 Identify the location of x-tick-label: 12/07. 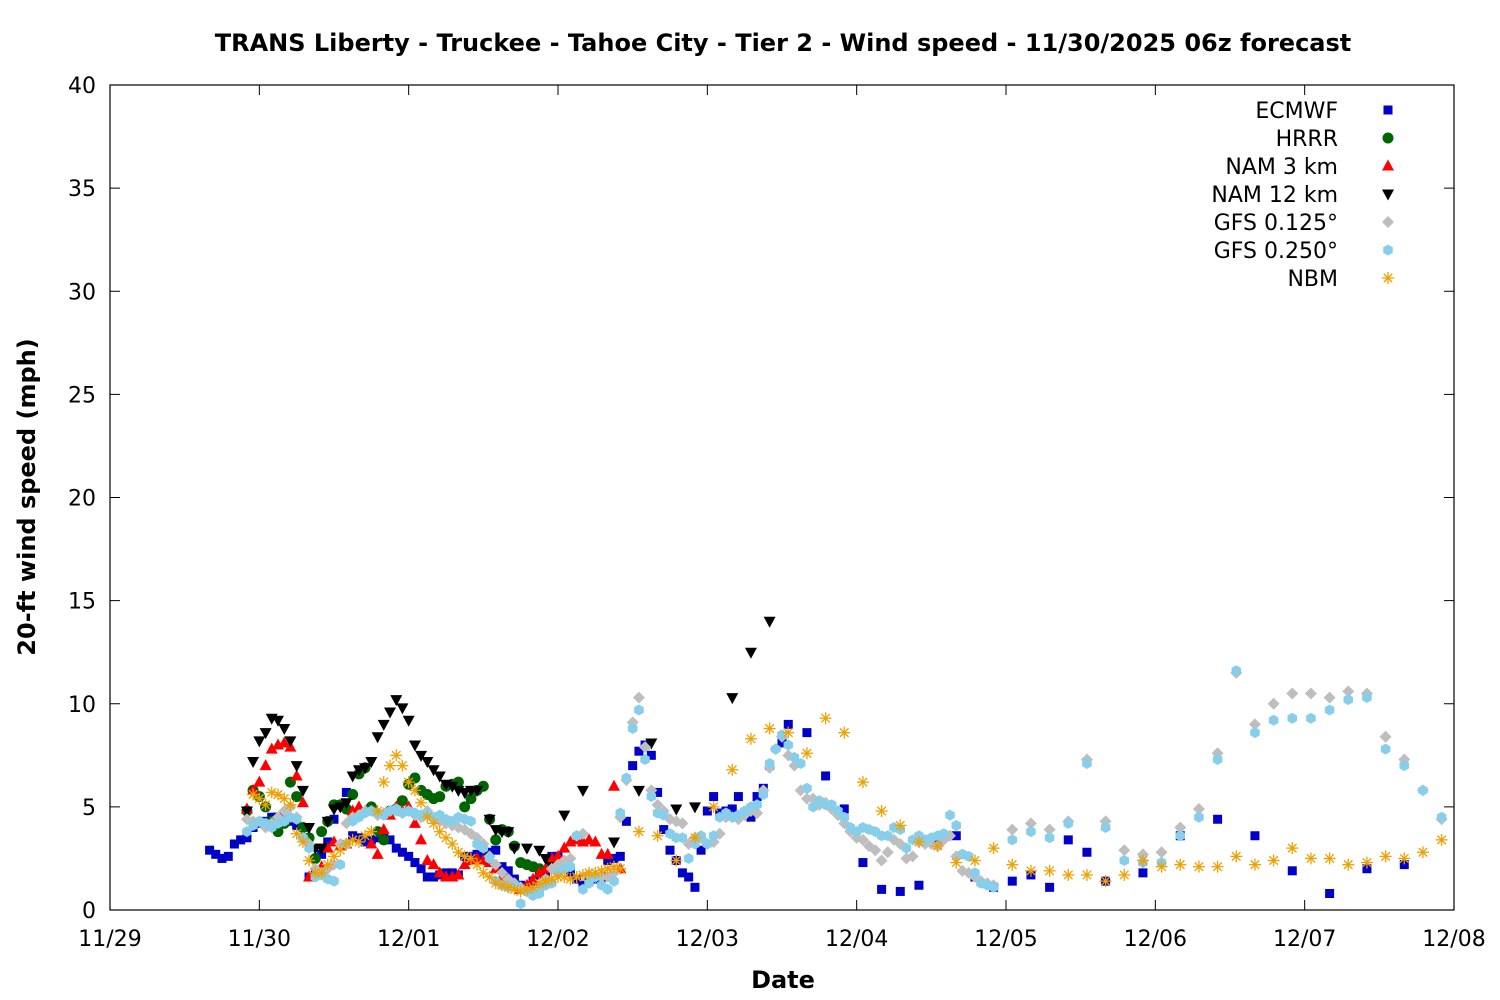
(1304, 939).